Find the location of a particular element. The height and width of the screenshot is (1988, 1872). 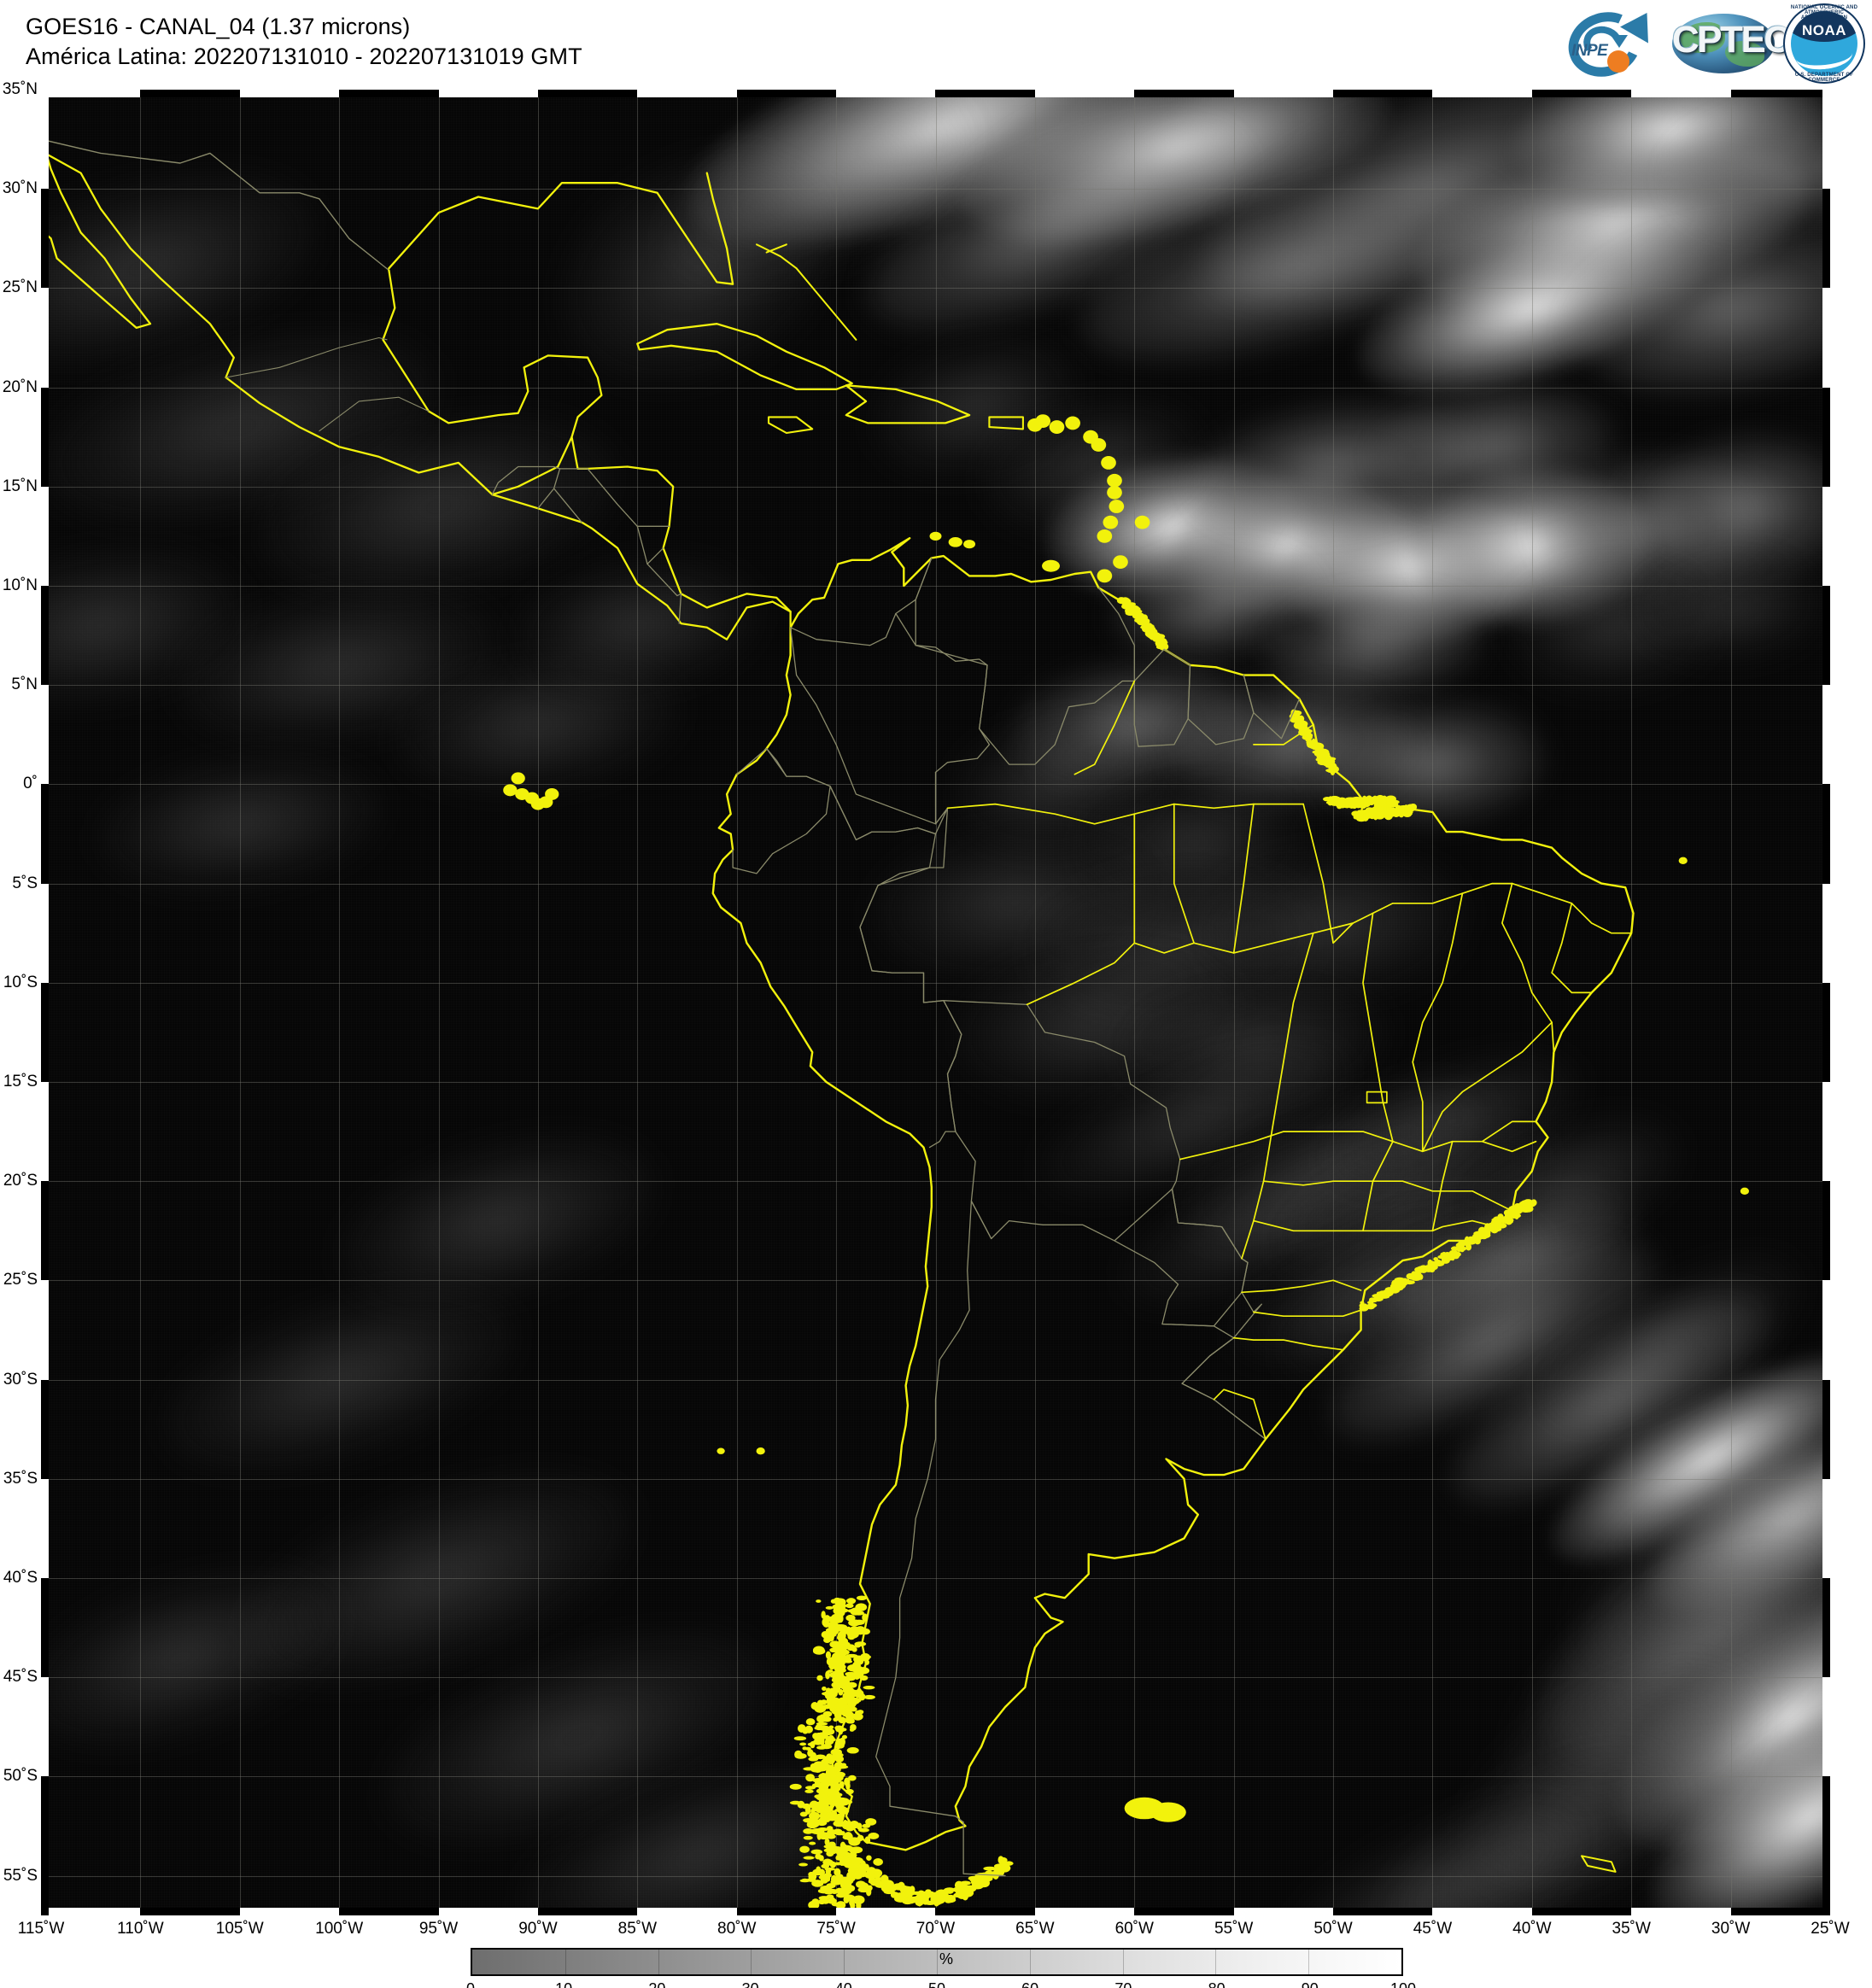

colorbar-tick is located at coordinates (844, 1962).